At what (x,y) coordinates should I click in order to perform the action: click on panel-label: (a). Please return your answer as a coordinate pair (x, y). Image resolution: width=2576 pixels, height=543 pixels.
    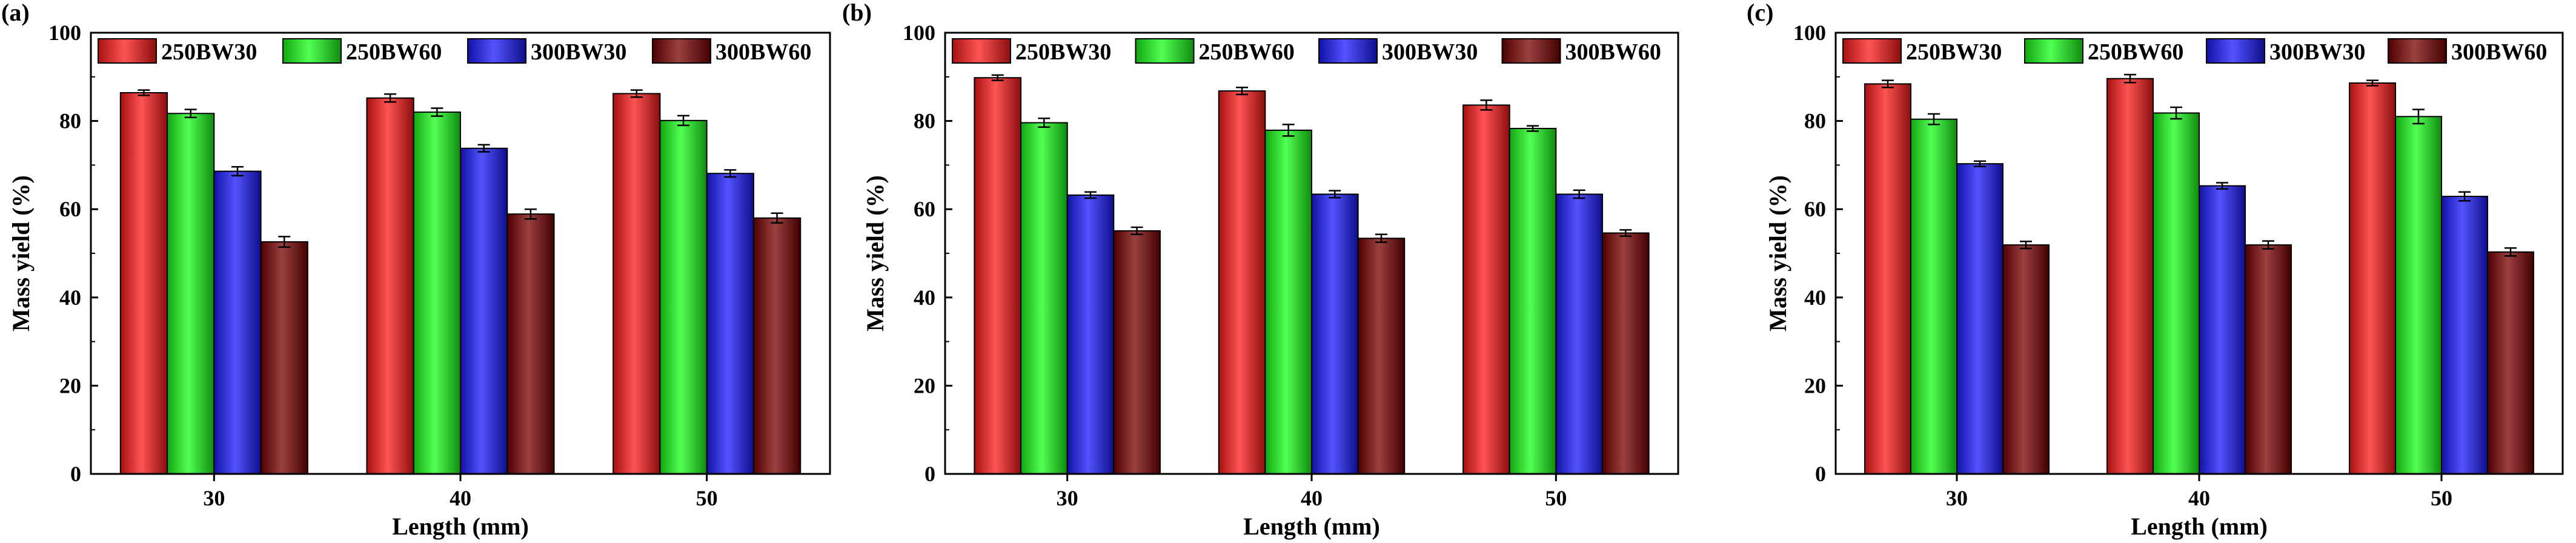
    Looking at the image, I should click on (15, 13).